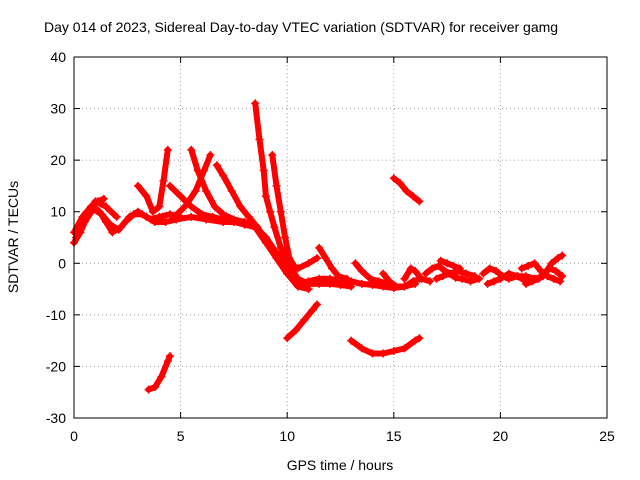 The height and width of the screenshot is (480, 640). Describe the element at coordinates (181, 436) in the screenshot. I see `x-tick-label: 5` at that location.